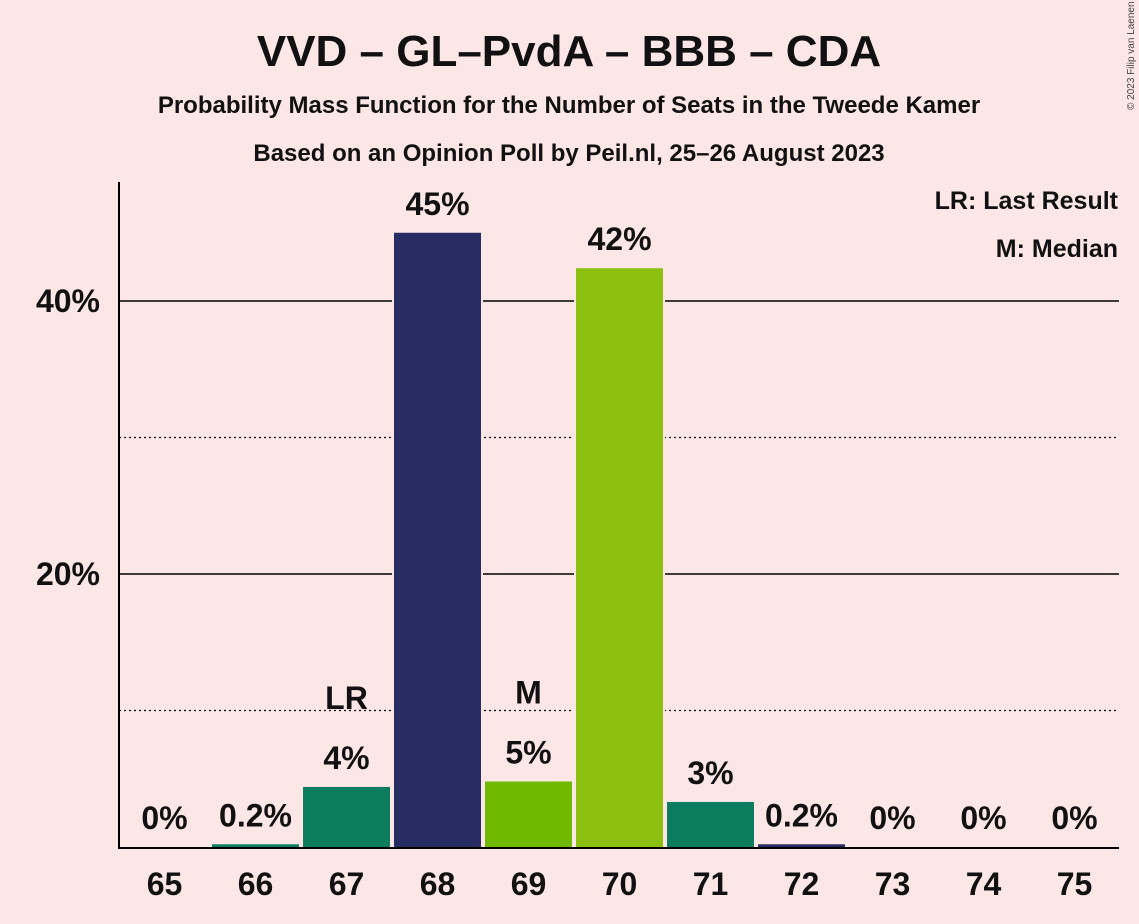 The image size is (1139, 924). Describe the element at coordinates (438, 884) in the screenshot. I see `x-tick-label: 68` at that location.